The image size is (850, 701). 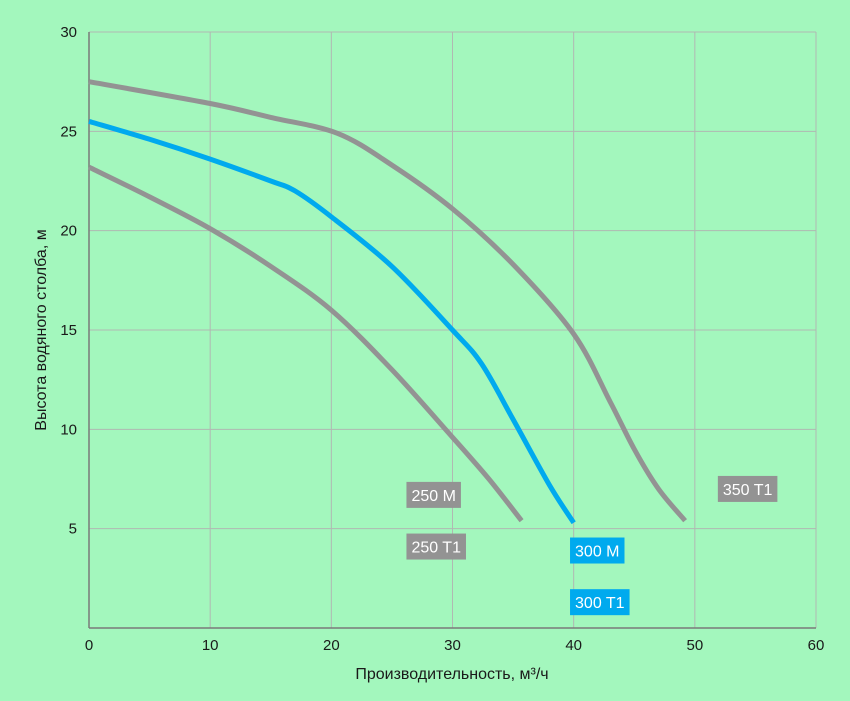 What do you see at coordinates (451, 674) in the screenshot?
I see `x-axis-title: Производительность, м³/ч` at bounding box center [451, 674].